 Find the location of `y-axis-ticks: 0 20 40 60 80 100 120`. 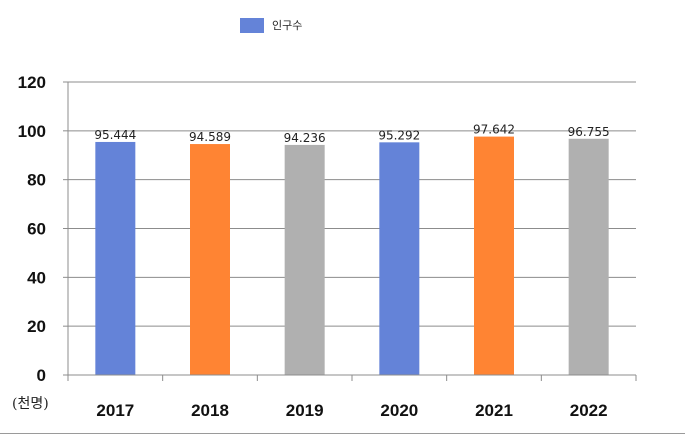

y-axis-ticks: 0 20 40 60 80 100 120 is located at coordinates (43, 229).